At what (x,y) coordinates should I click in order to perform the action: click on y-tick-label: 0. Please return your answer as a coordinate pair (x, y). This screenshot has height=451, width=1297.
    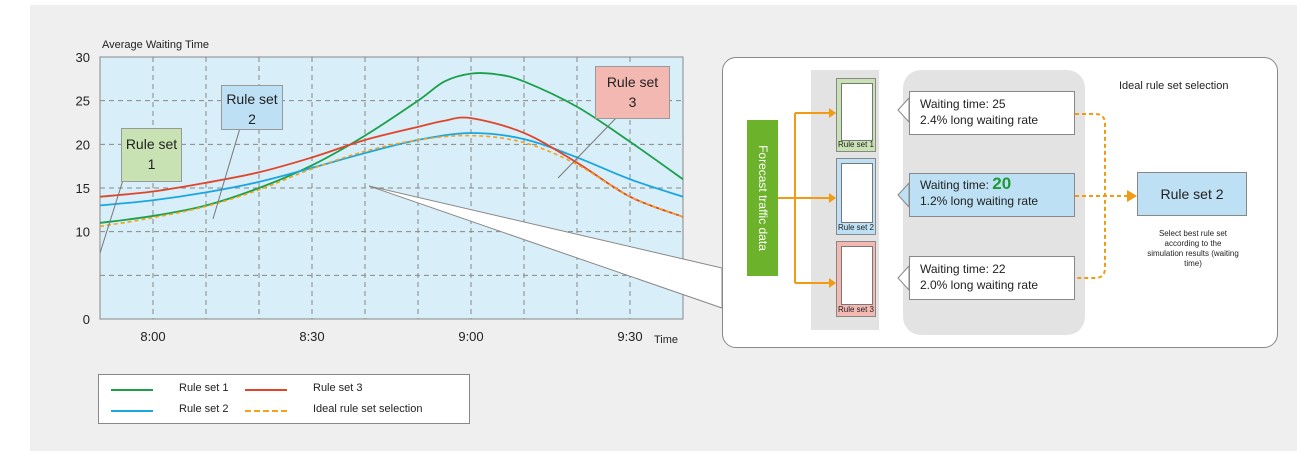
    Looking at the image, I should click on (86, 319).